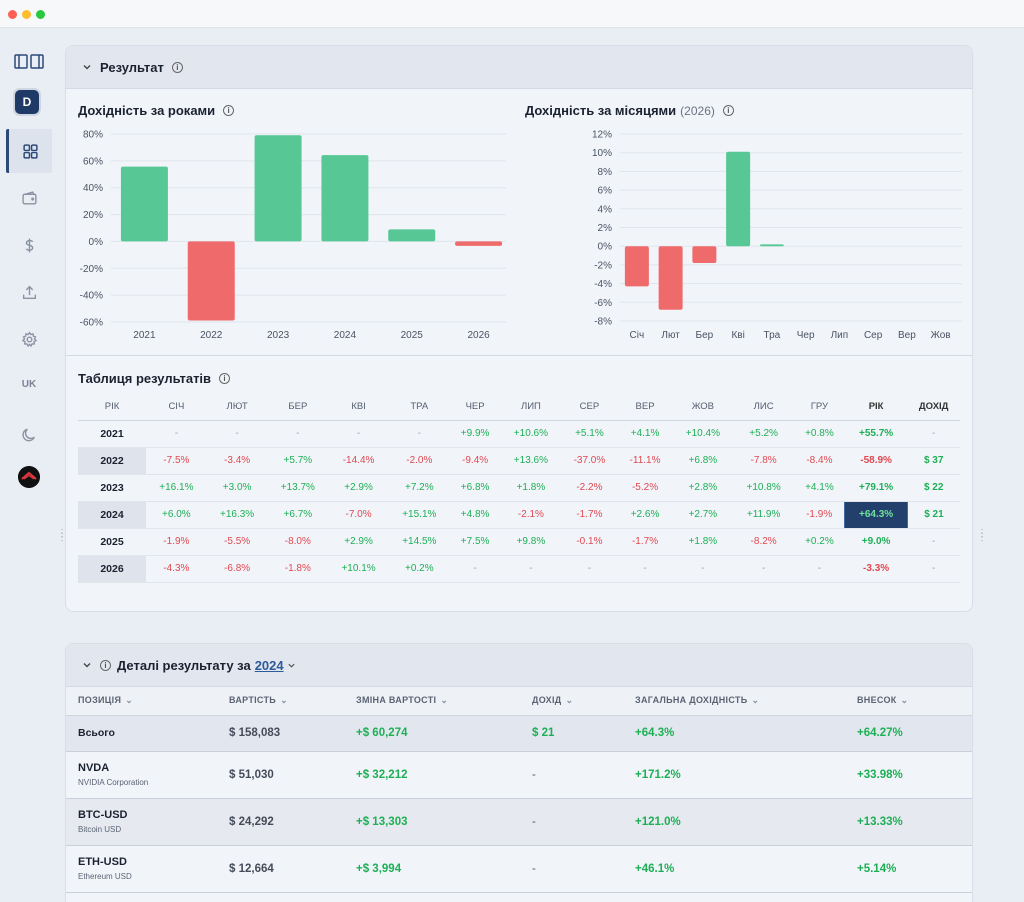  I want to click on month-return-cell: -9.4%, so click(475, 461).